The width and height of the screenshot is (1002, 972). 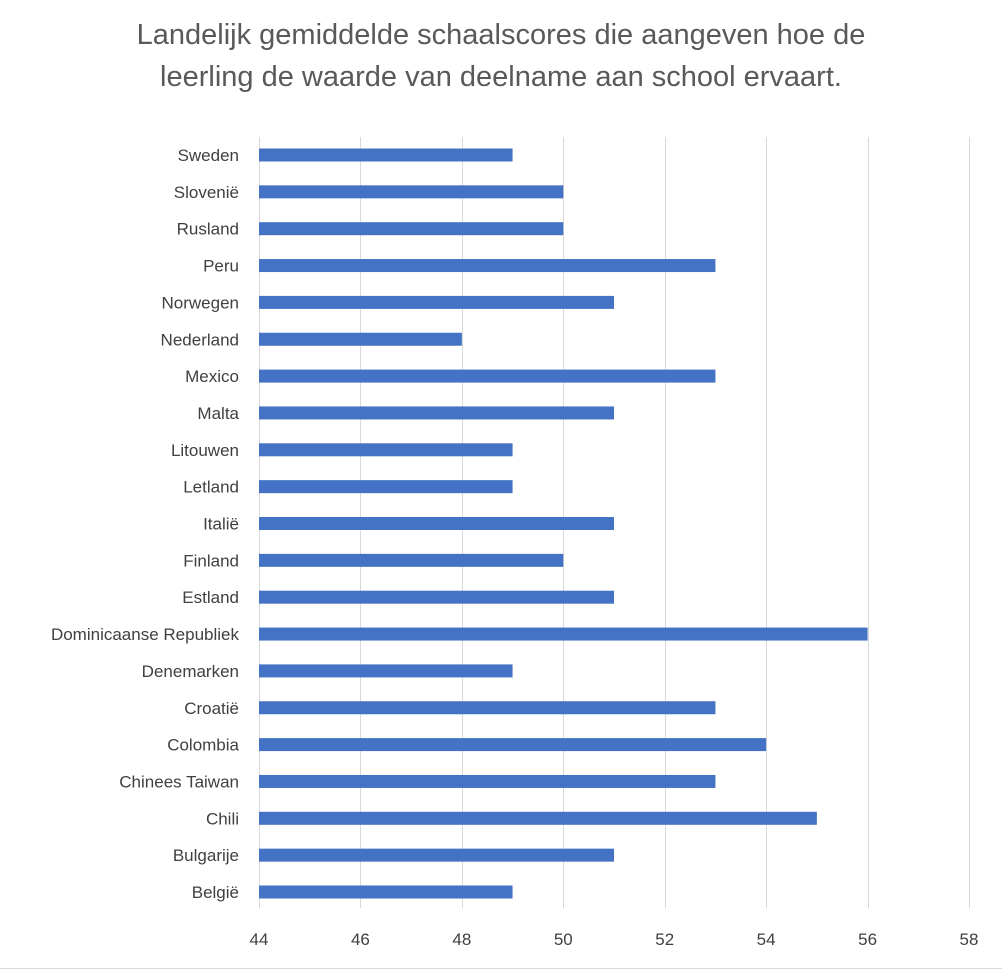 What do you see at coordinates (190, 671) in the screenshot?
I see `category-label: Denemarken` at bounding box center [190, 671].